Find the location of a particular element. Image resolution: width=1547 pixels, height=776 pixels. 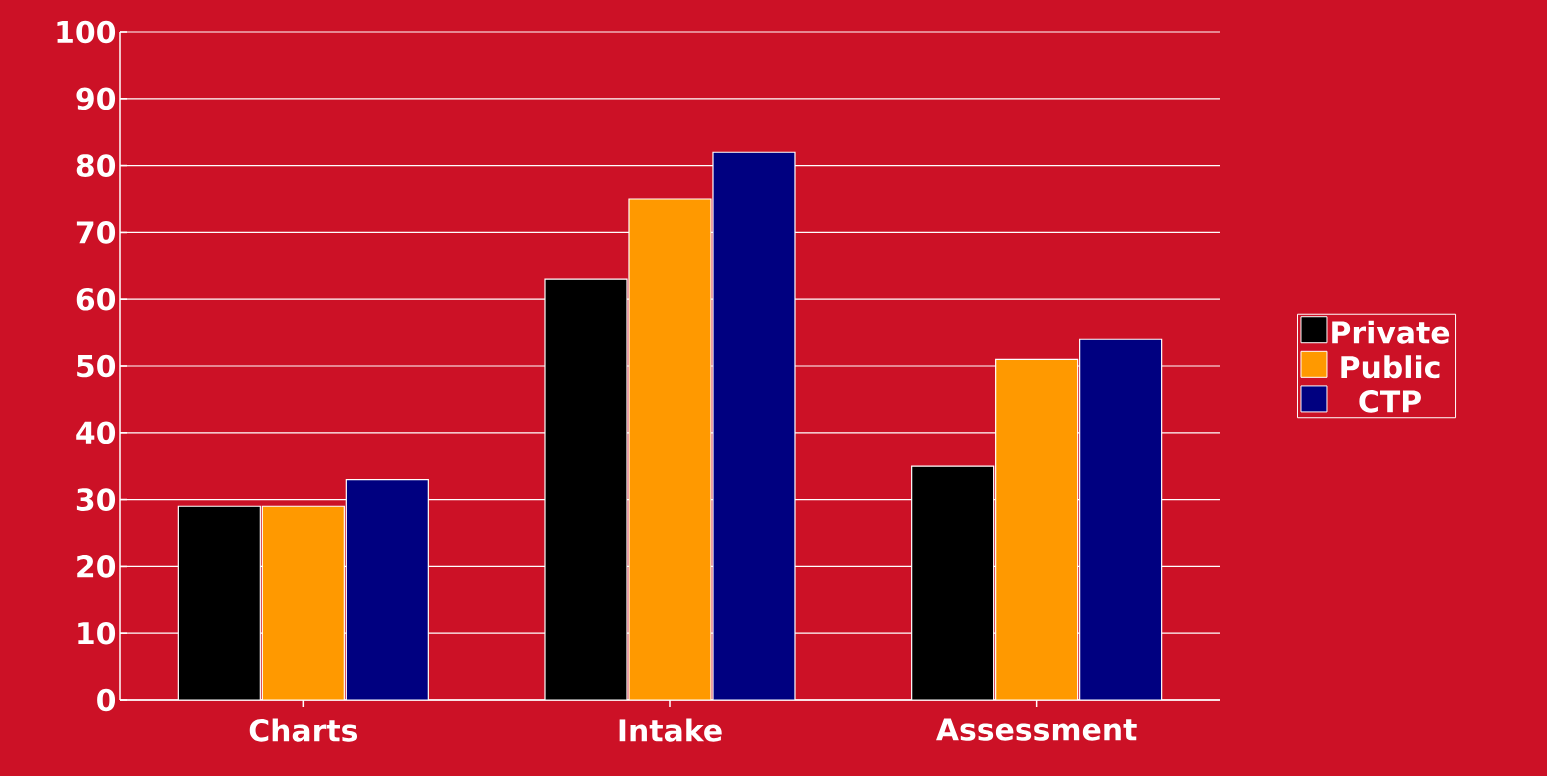

legend-label: CTP is located at coordinates (1390, 401).